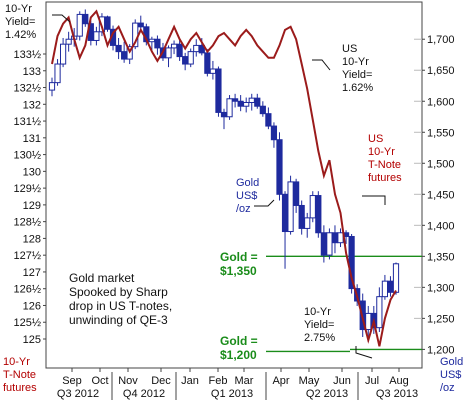 This screenshot has height=401, width=470. What do you see at coordinates (248, 196) in the screenshot?
I see `annotation-gold-label: Gold US$ /oz` at bounding box center [248, 196].